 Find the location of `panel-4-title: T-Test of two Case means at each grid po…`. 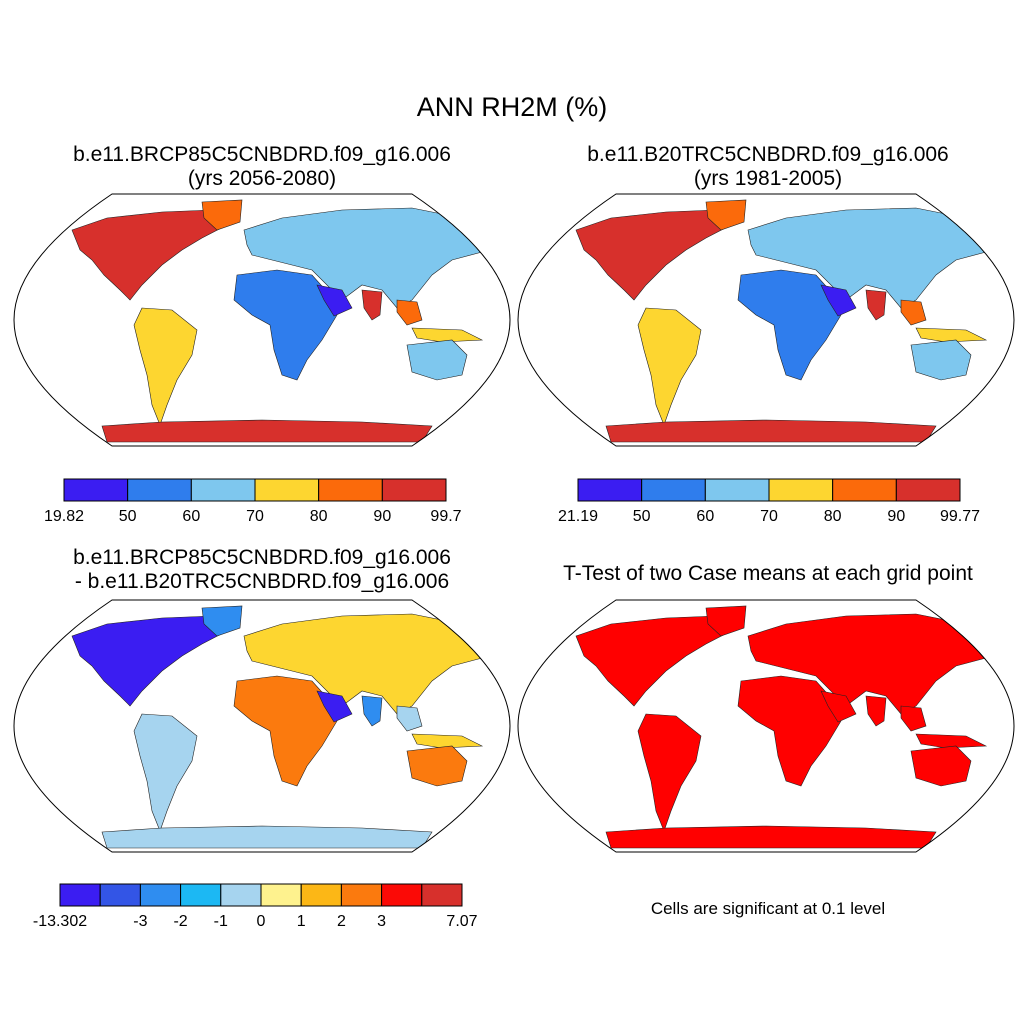

panel-4-title: T-Test of two Case means at each grid po… is located at coordinates (768, 573).